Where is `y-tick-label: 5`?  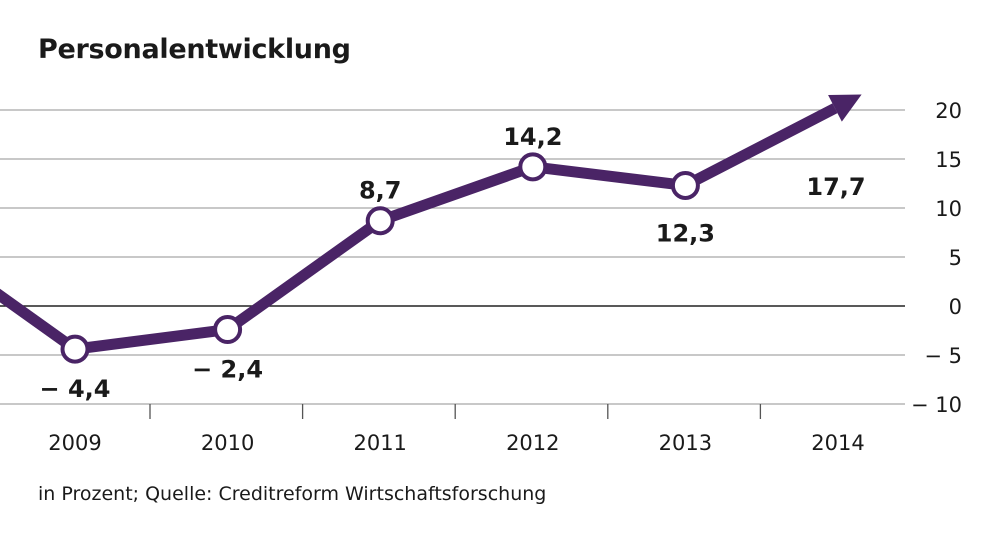 y-tick-label: 5 is located at coordinates (955, 258).